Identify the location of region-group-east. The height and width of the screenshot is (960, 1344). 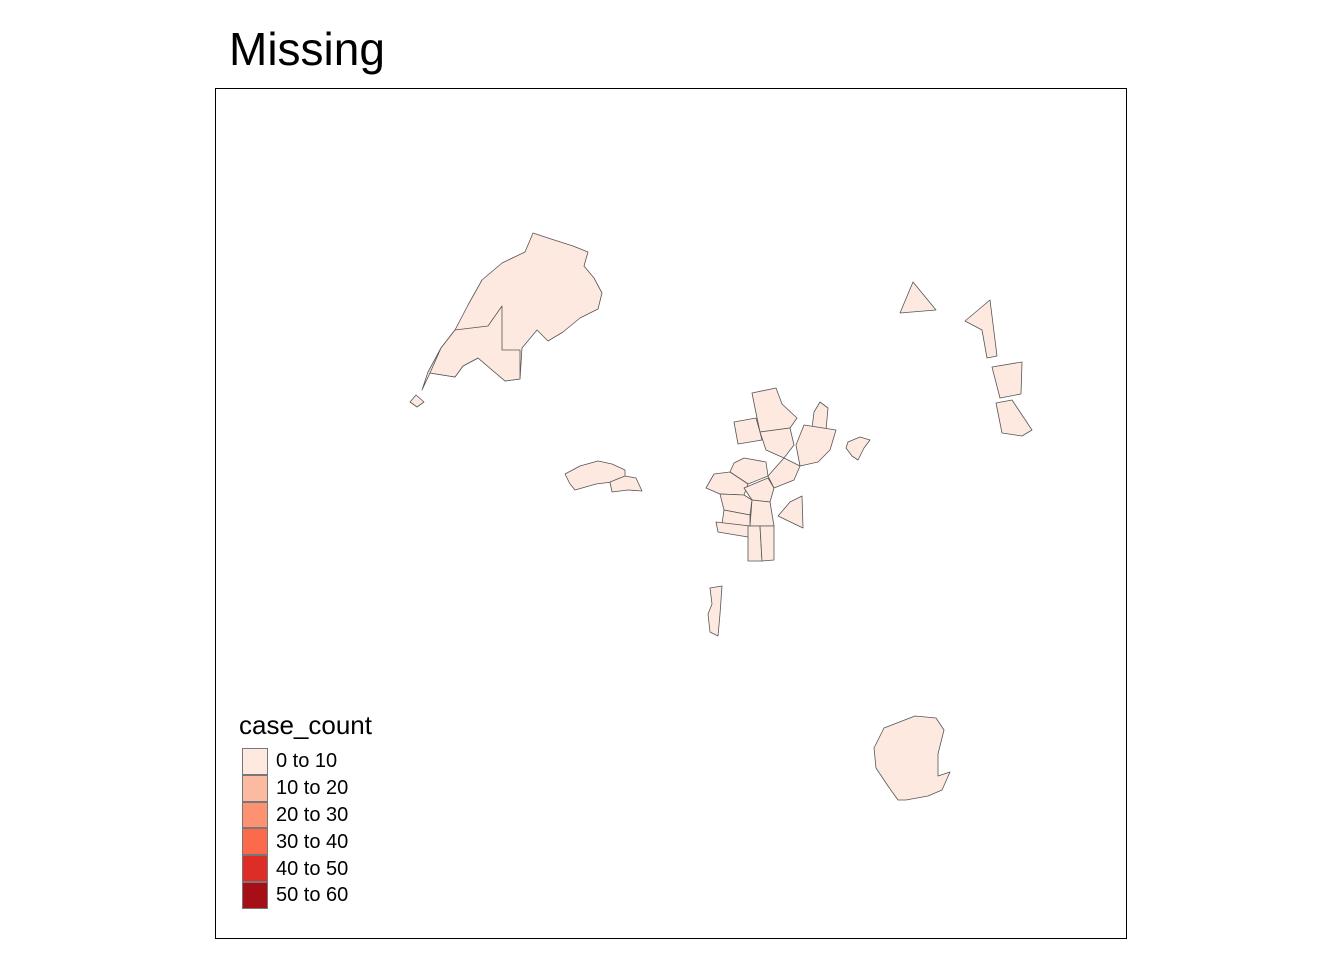
(966, 359).